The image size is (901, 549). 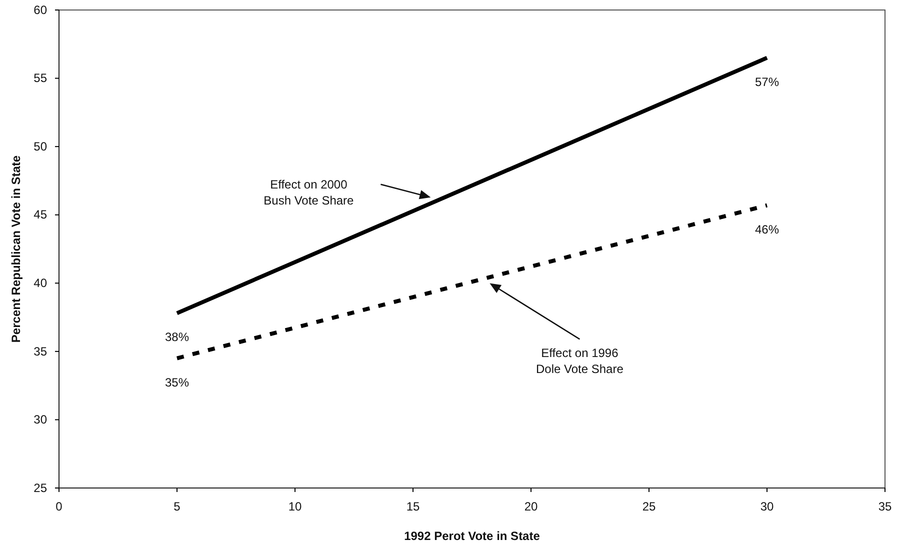 What do you see at coordinates (580, 361) in the screenshot?
I see `annotation: Effect on 1996 Dole Vote Share` at bounding box center [580, 361].